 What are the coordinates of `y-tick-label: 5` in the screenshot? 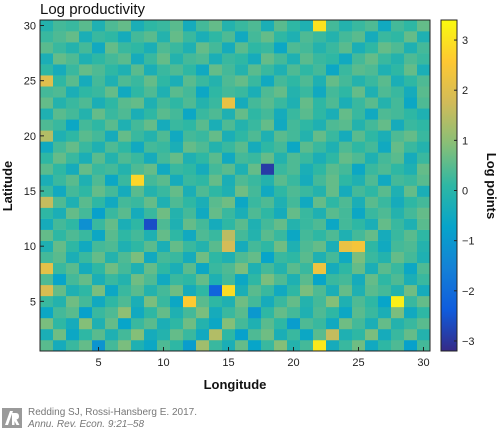 It's located at (33, 302).